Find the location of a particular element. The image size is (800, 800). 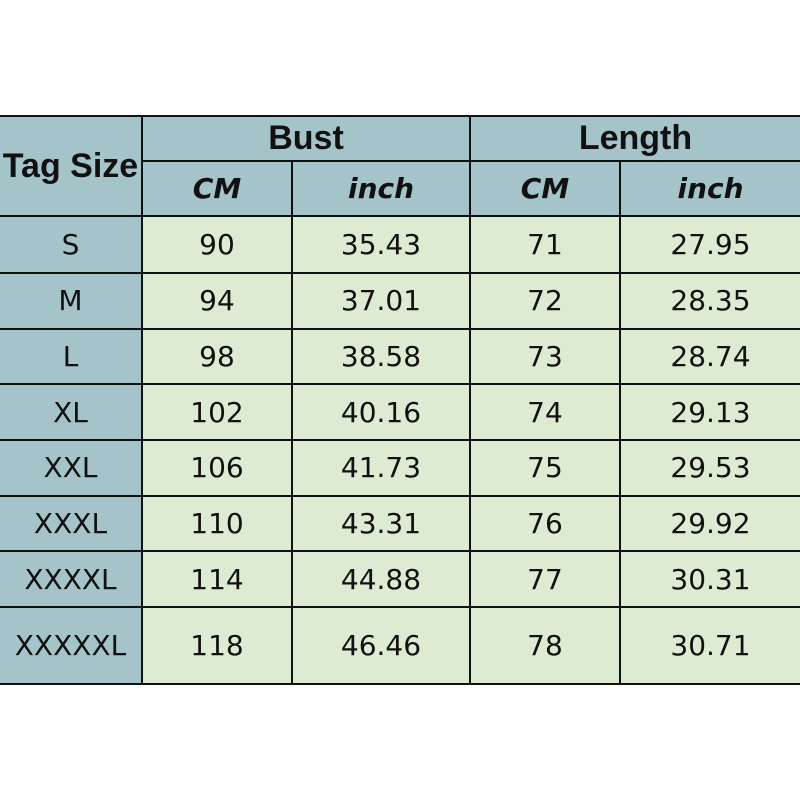

cell-length-inch: 28.74 is located at coordinates (709, 356).